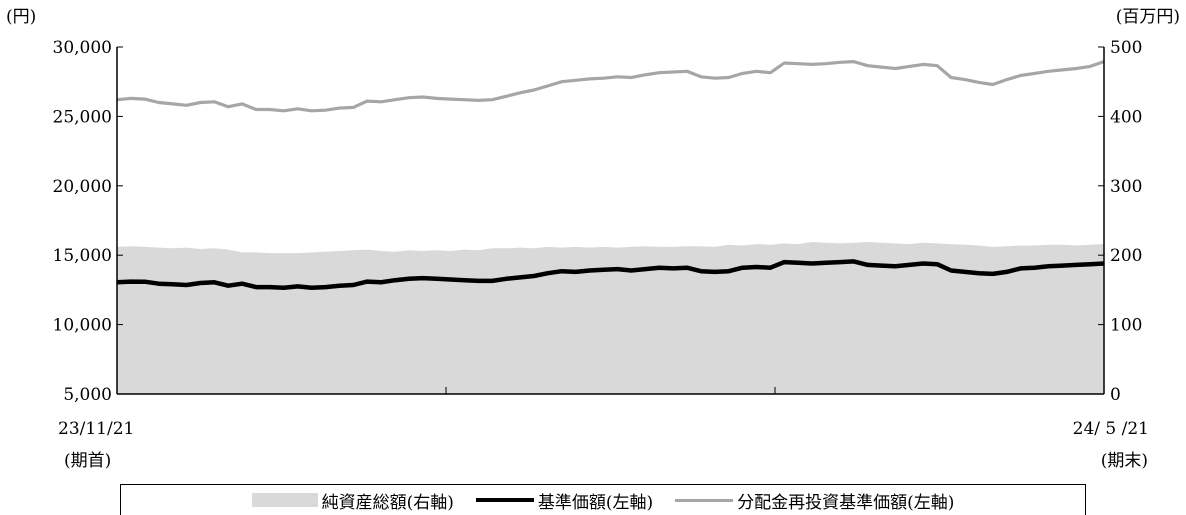 The width and height of the screenshot is (1186, 515). What do you see at coordinates (1126, 256) in the screenshot?
I see `right-tick-label: 200` at bounding box center [1126, 256].